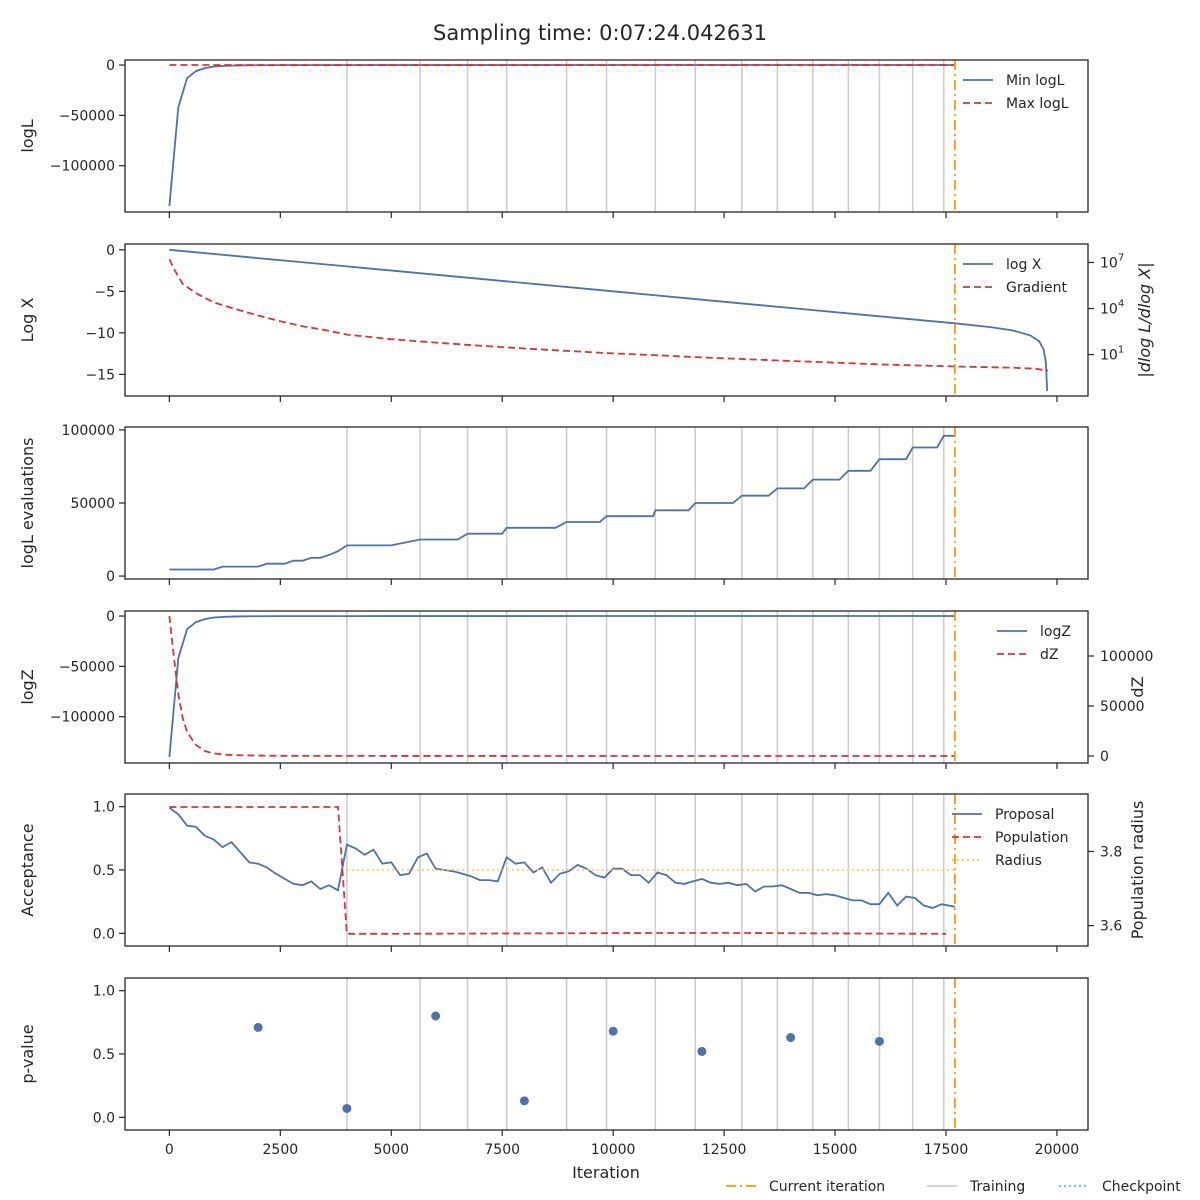 This screenshot has height=1200, width=1200. Describe the element at coordinates (835, 1150) in the screenshot. I see `x-tick-label: 15000` at that location.